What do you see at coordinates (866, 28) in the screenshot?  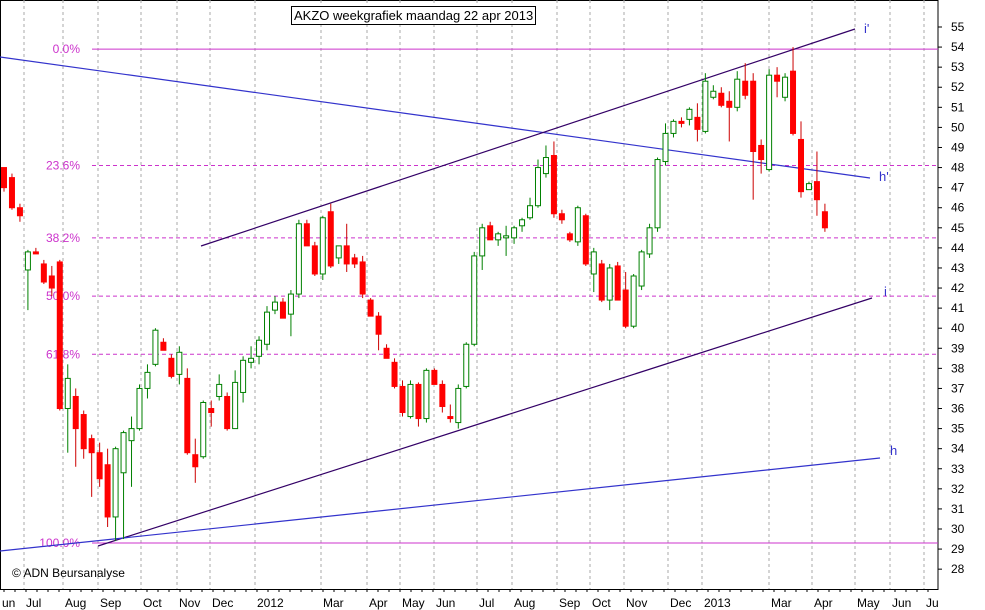 I see `trend-line-label: i'` at bounding box center [866, 28].